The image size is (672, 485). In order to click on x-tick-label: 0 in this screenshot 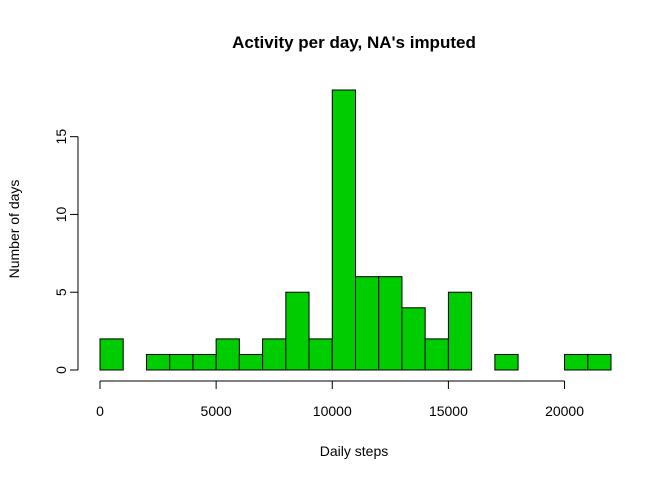, I will do `click(100, 411)`.